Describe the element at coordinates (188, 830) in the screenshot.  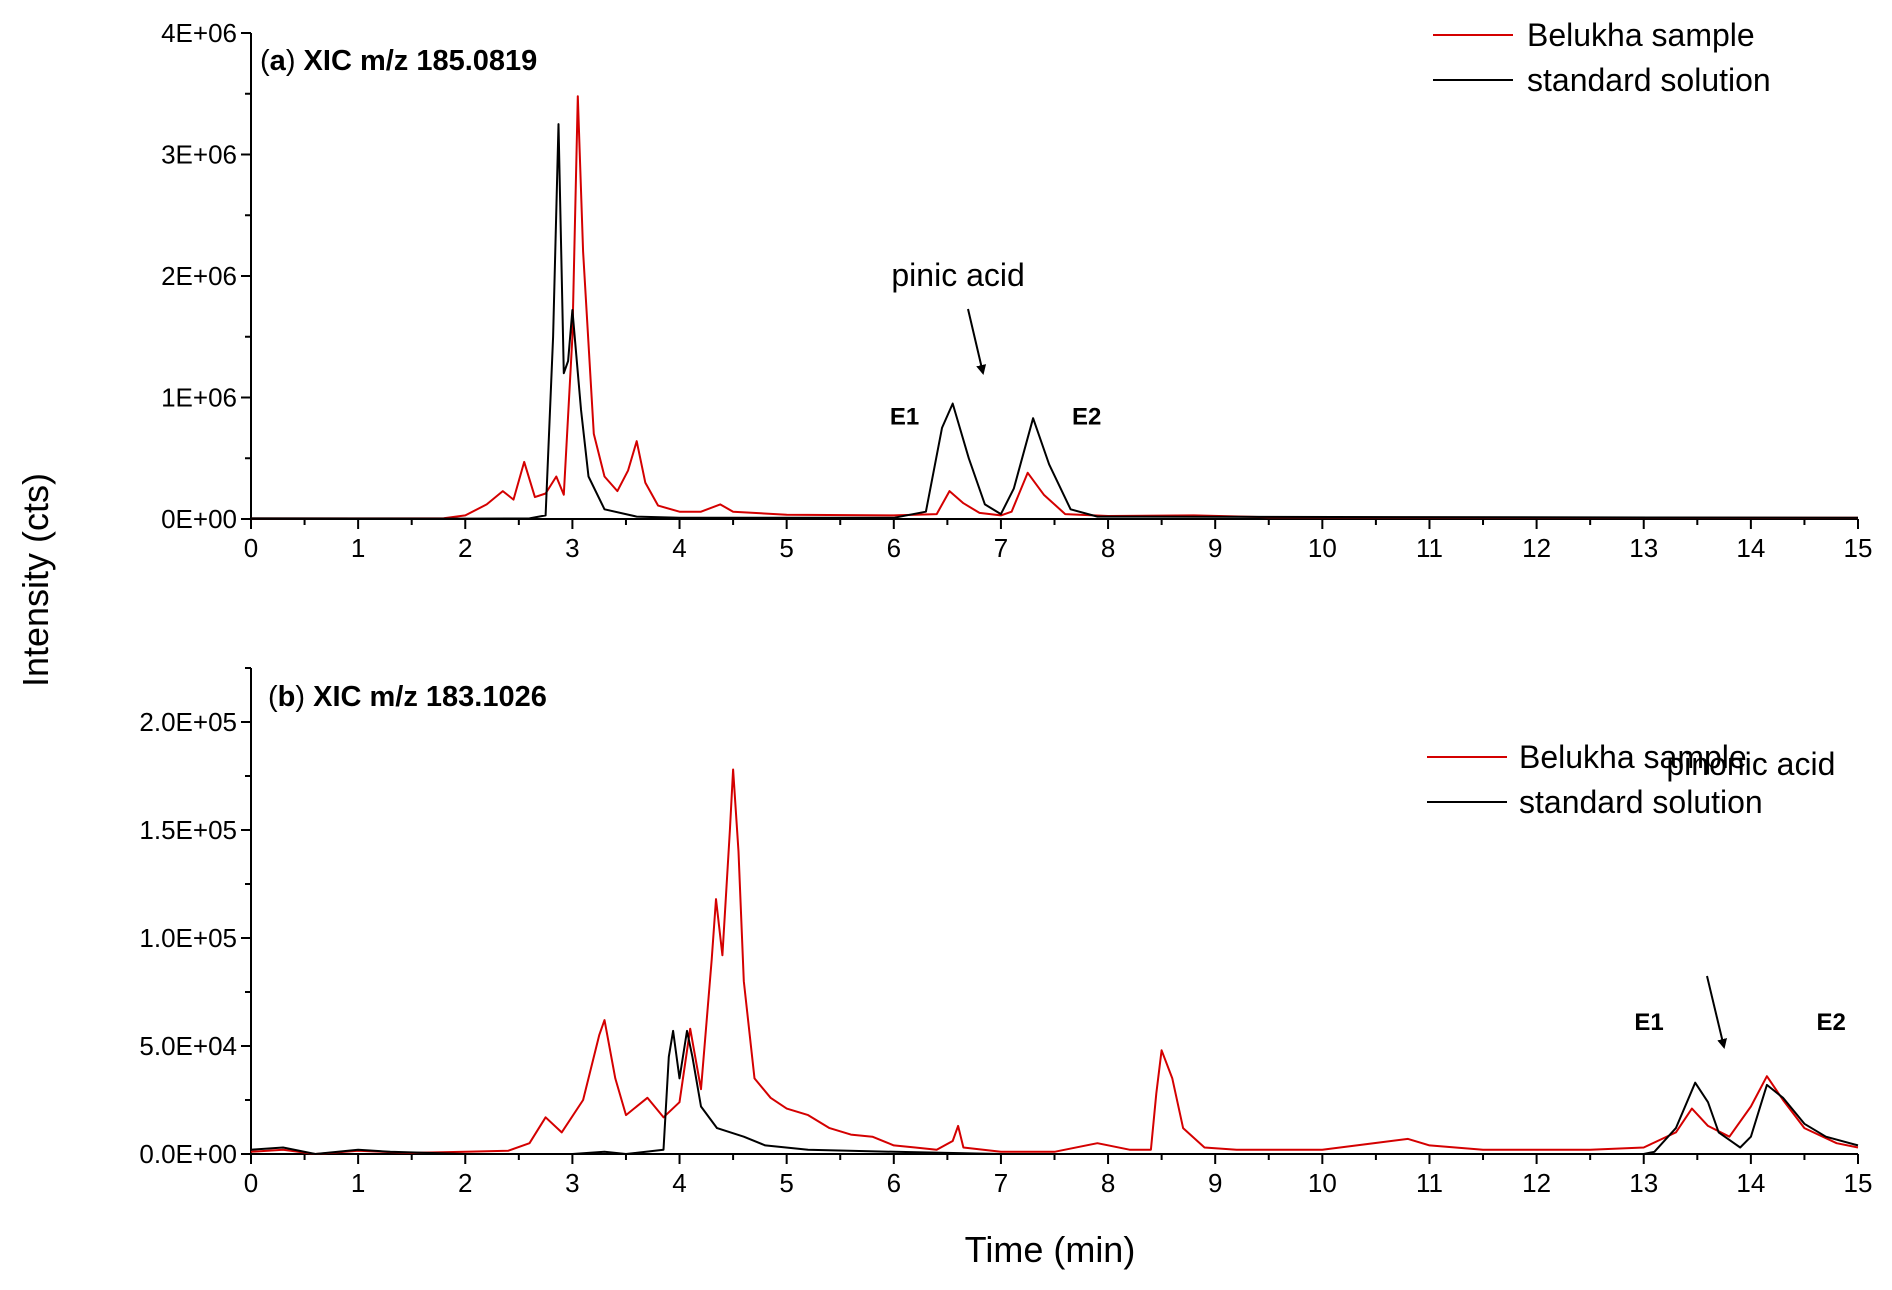
I see `y-tick-label: 1.5E+05` at that location.